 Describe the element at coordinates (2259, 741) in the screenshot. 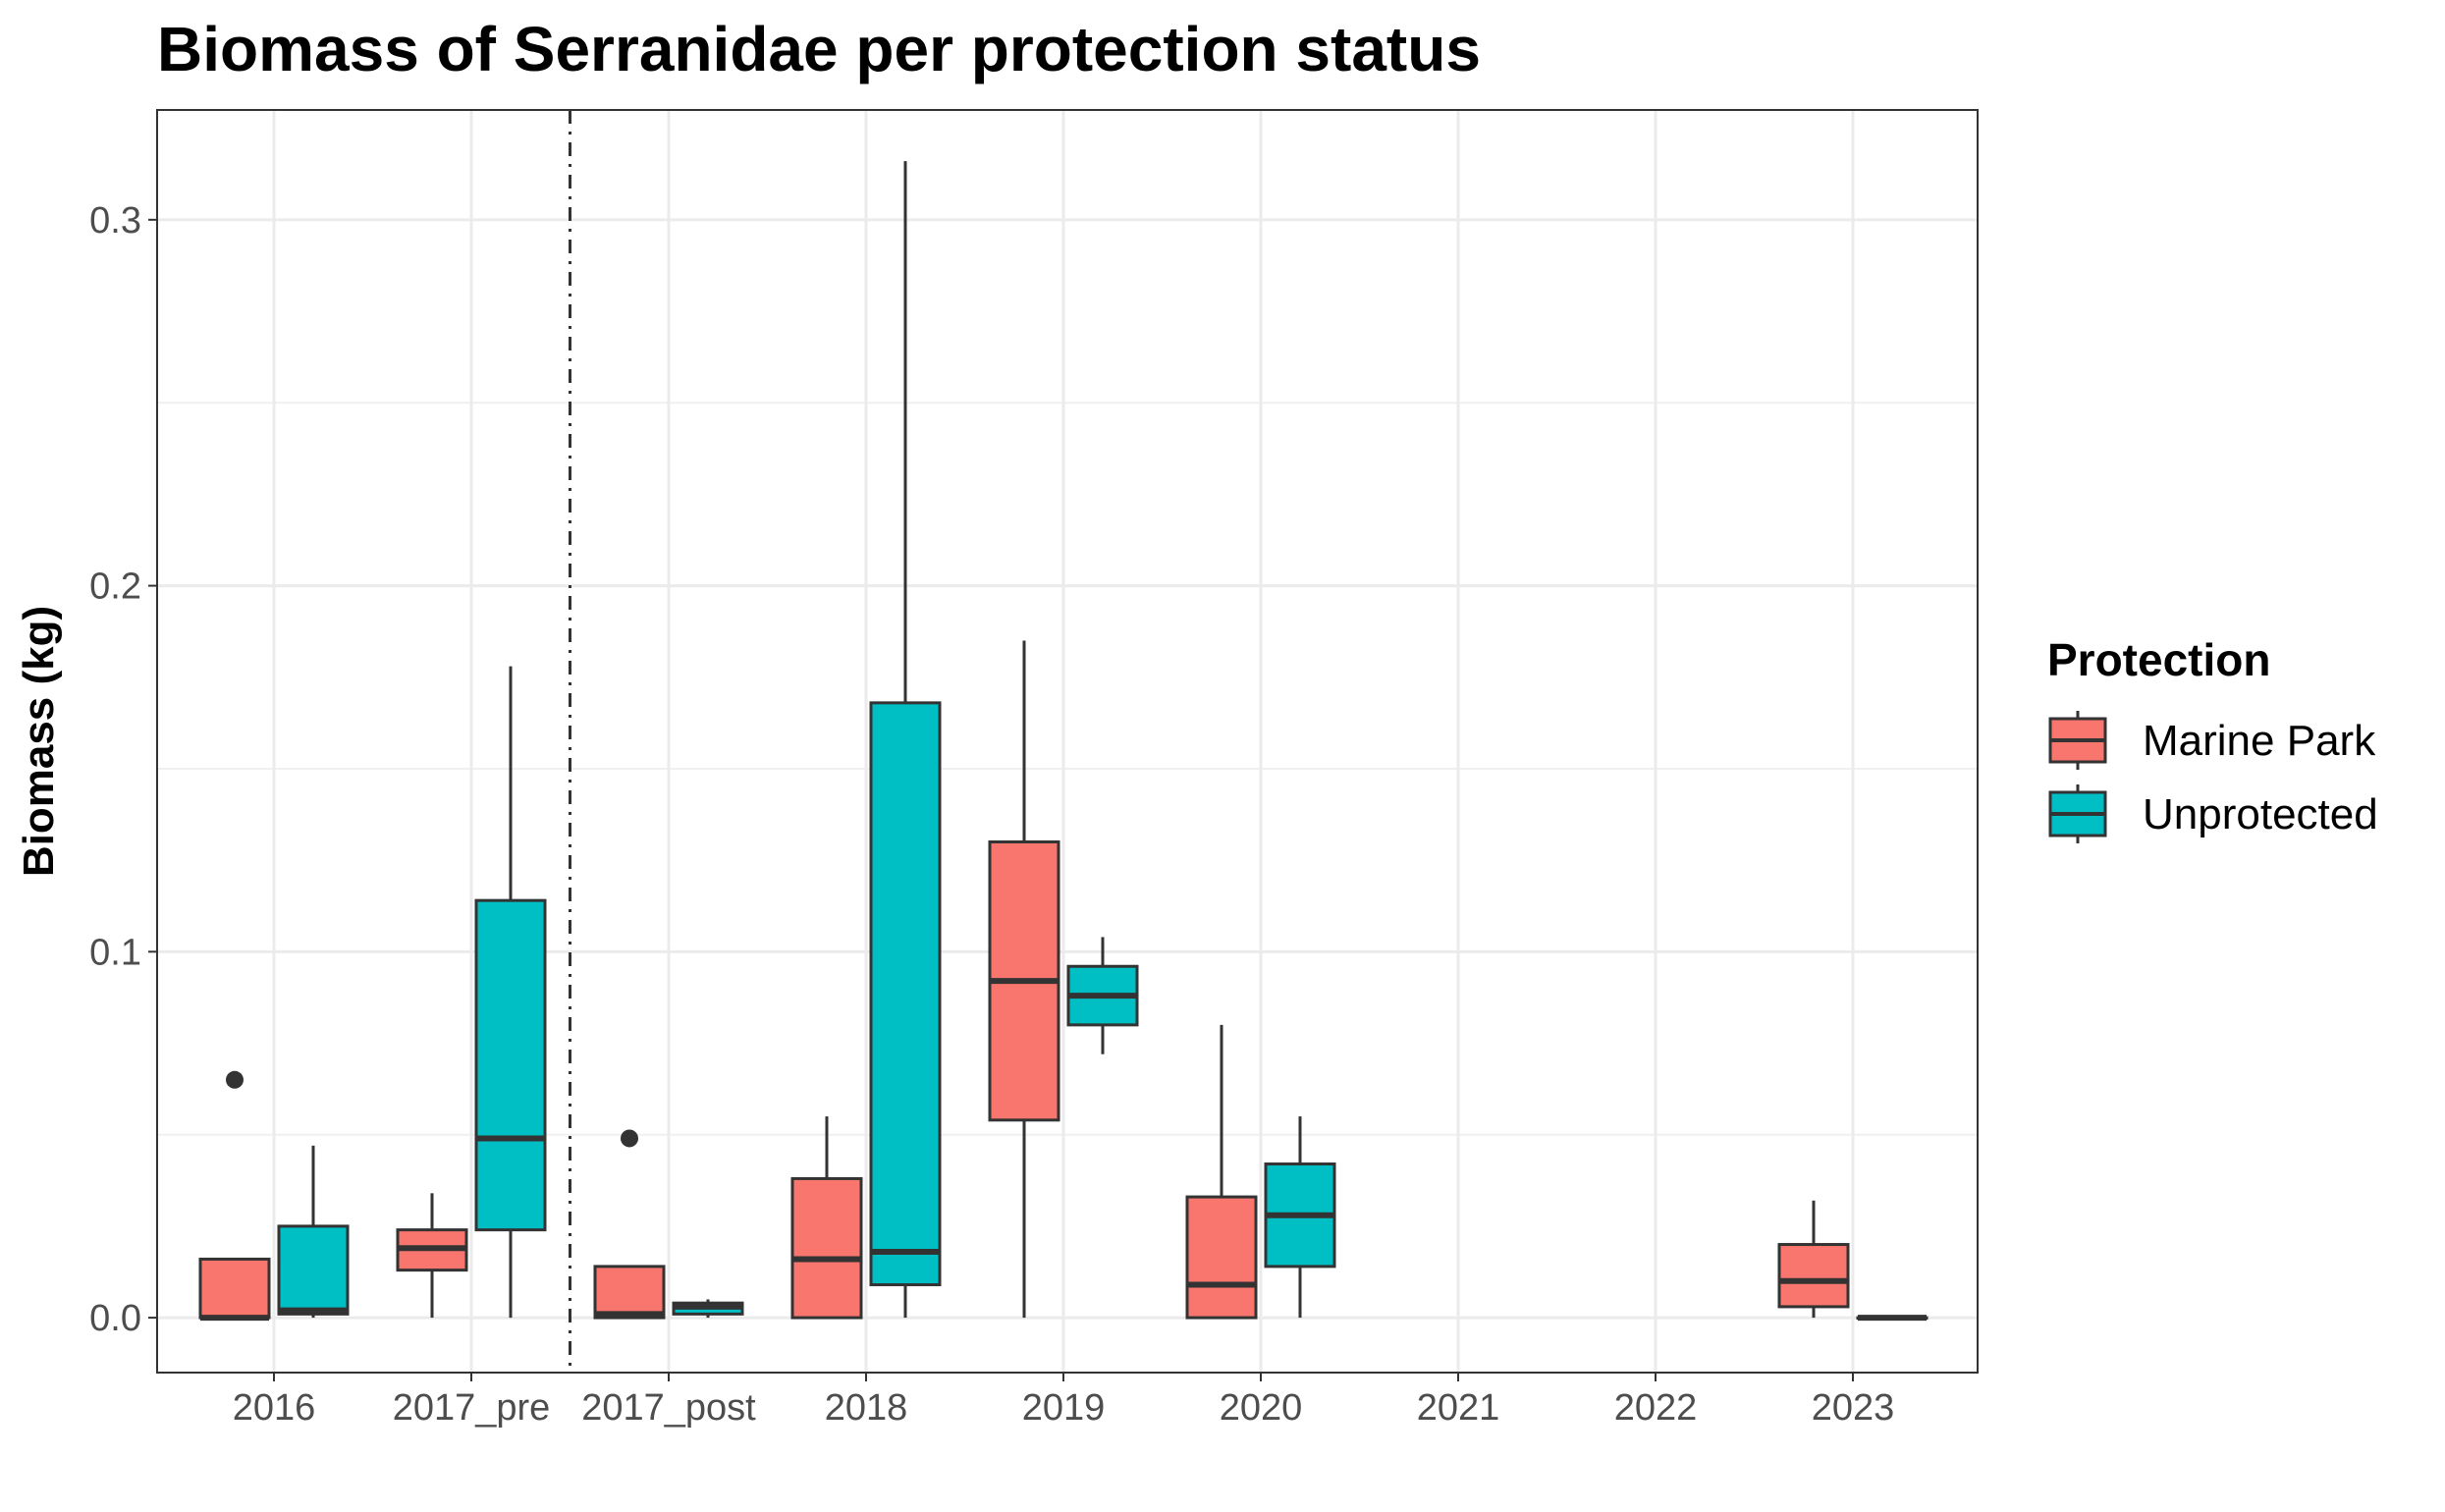

I see `legend-label: Marine Park` at that location.